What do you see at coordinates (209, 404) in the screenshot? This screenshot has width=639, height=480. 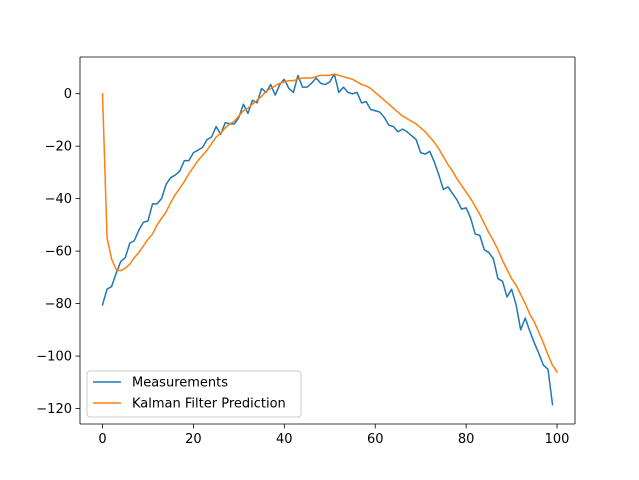 I see `legend-label-1: Kalman Filter Prediction` at bounding box center [209, 404].